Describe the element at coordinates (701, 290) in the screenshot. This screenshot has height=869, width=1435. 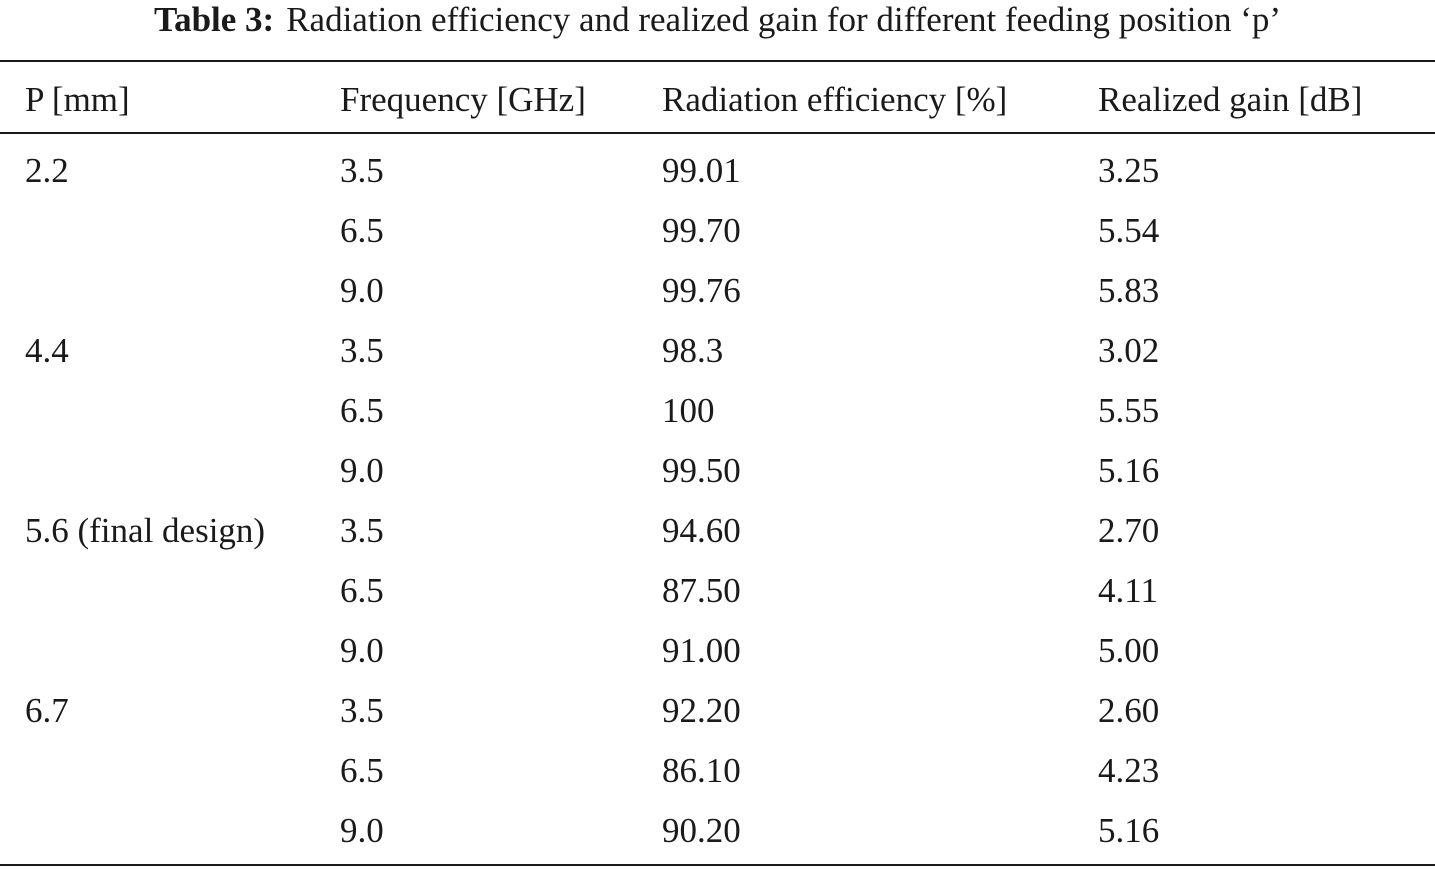
I see `cell-efficiency: 99.76` at that location.